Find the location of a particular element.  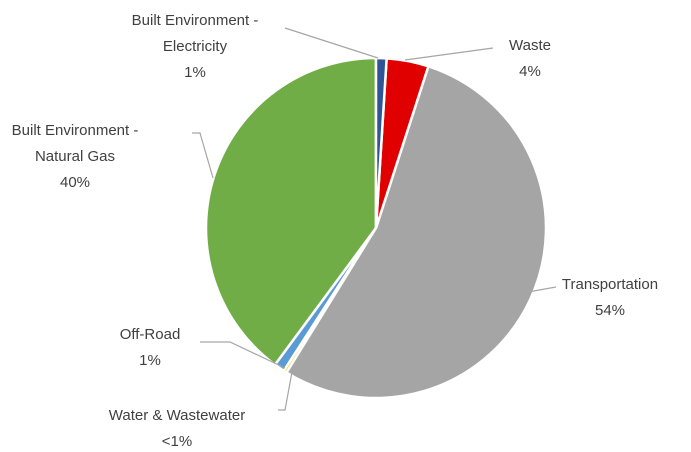

data-label: Built Environment - Natural Gas 40% is located at coordinates (80, 157).